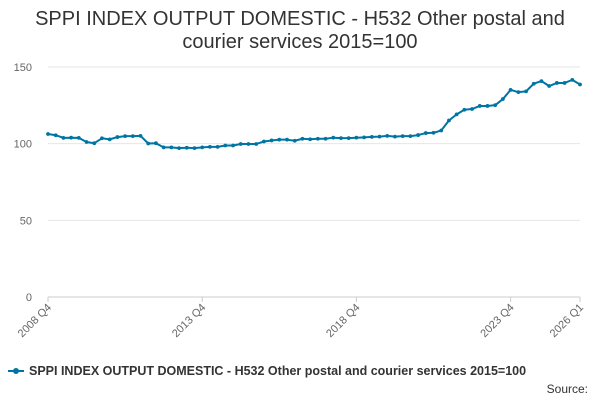 The image size is (600, 400). What do you see at coordinates (300, 42) in the screenshot?
I see `chart-title-line-2: courier services 2015=100` at bounding box center [300, 42].